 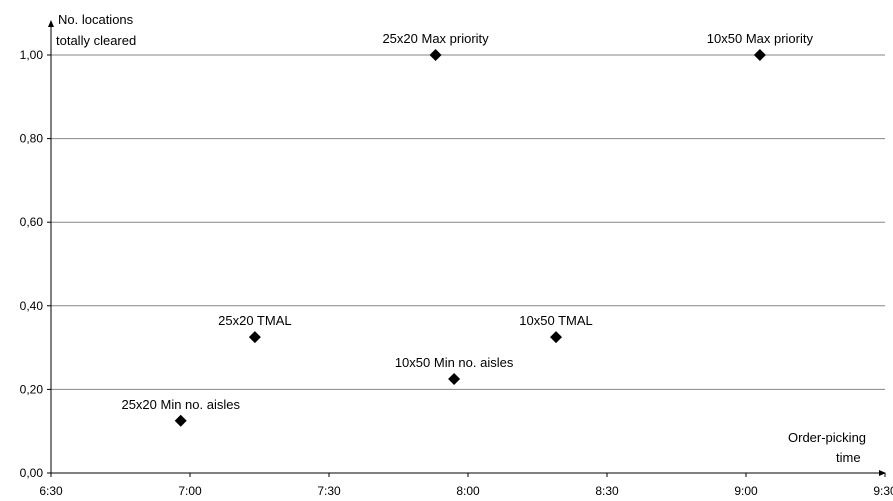 What do you see at coordinates (32, 222) in the screenshot?
I see `y-tick-label-3: 0,60` at bounding box center [32, 222].